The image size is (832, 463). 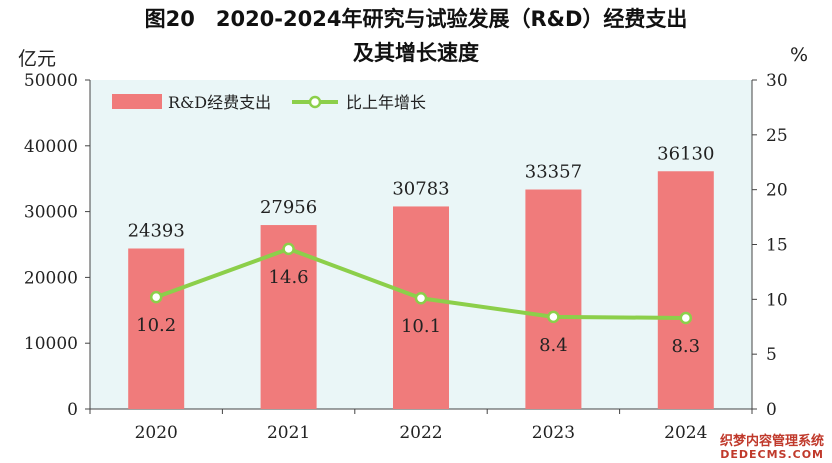 What do you see at coordinates (315, 102) in the screenshot?
I see `legend-line-marker` at bounding box center [315, 102].